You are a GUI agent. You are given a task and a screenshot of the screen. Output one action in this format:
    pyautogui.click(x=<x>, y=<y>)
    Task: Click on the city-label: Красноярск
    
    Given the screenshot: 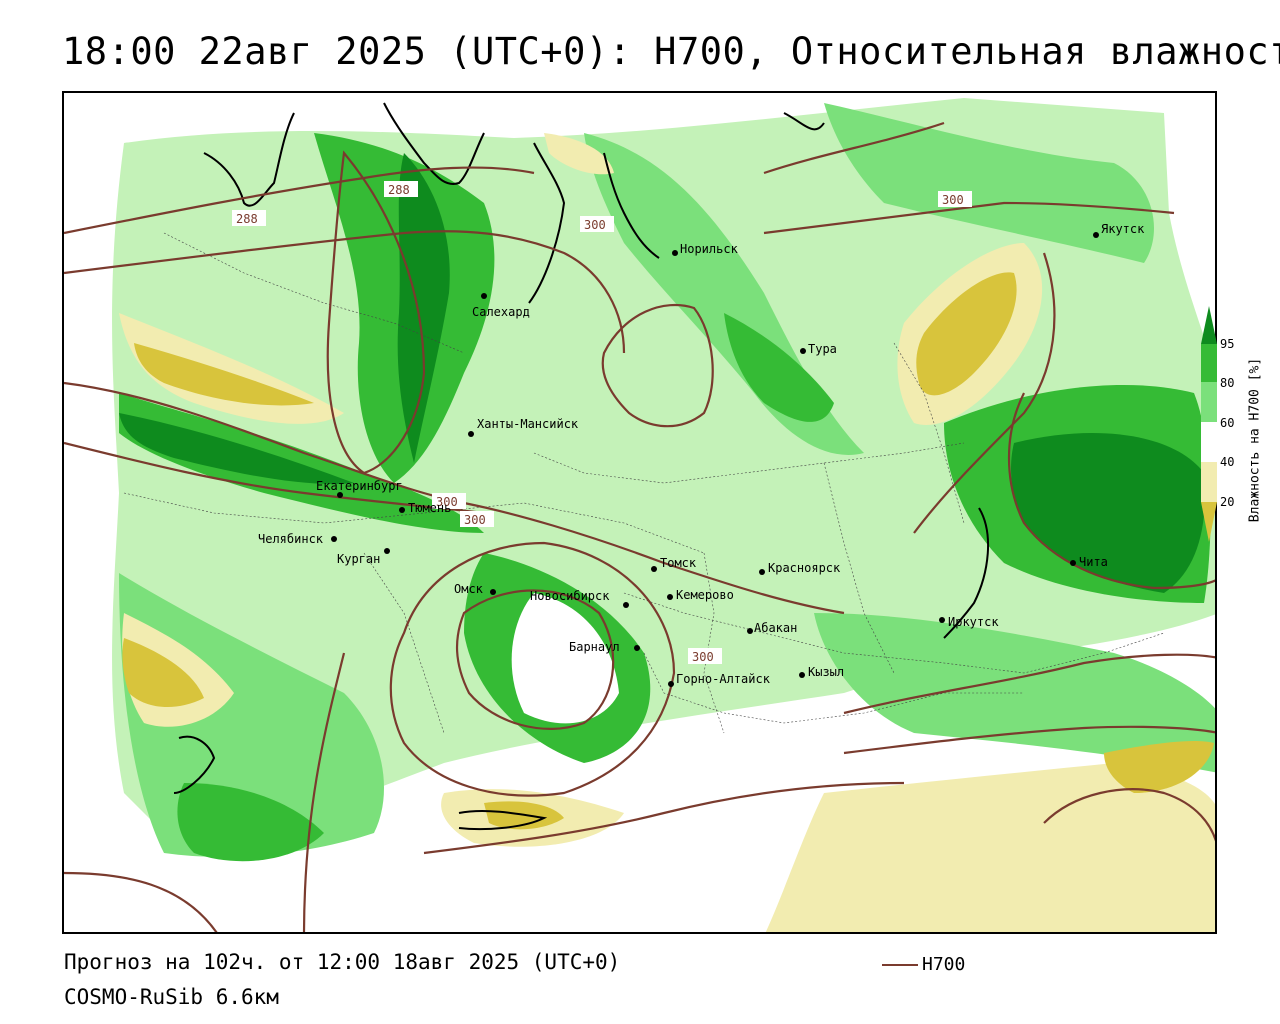 What is the action you would take?
    pyautogui.click(x=804, y=568)
    